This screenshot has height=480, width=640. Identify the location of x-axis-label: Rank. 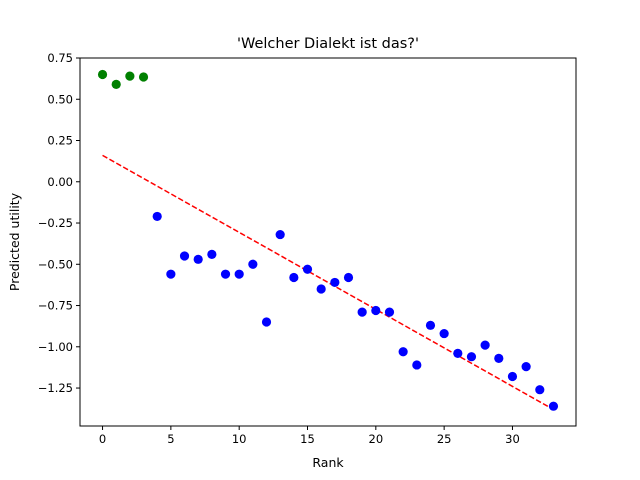
(328, 462).